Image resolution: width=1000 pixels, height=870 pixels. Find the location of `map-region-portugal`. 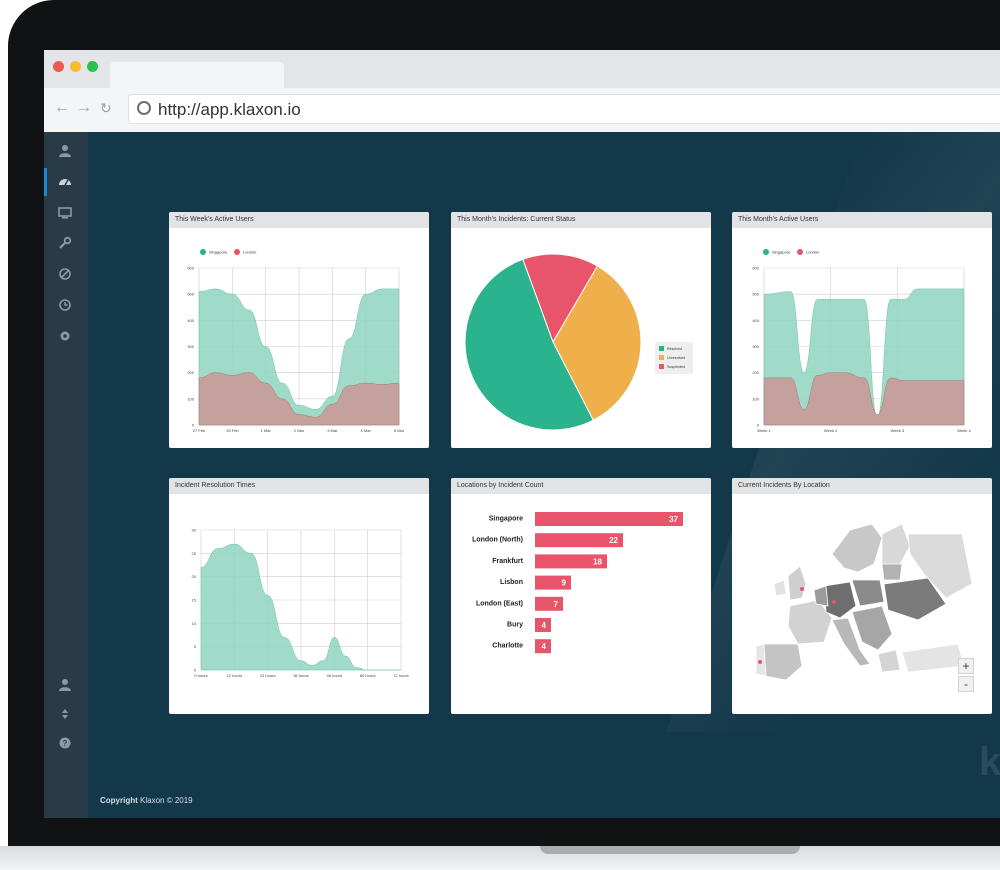

map-region-portugal is located at coordinates (761, 660).